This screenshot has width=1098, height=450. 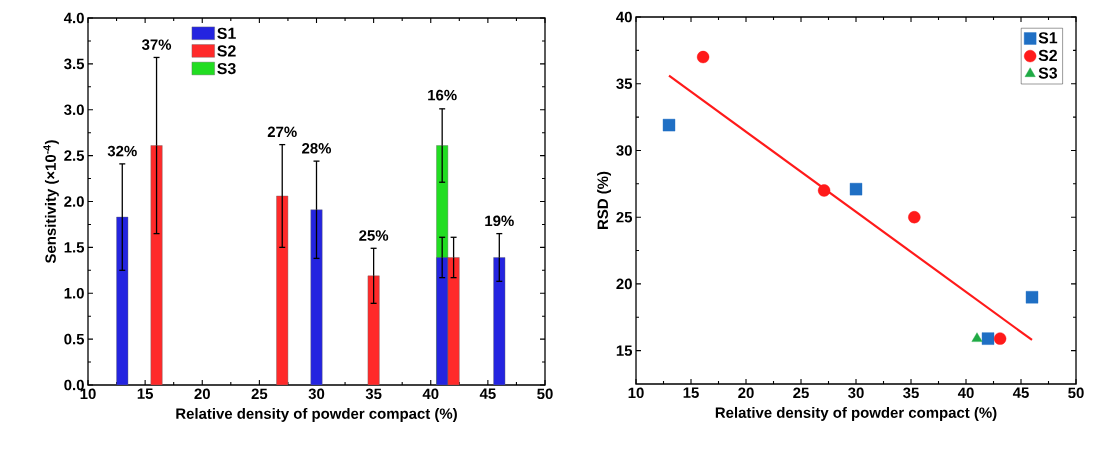 What do you see at coordinates (624, 217) in the screenshot?
I see `y-tick-label: 25` at bounding box center [624, 217].